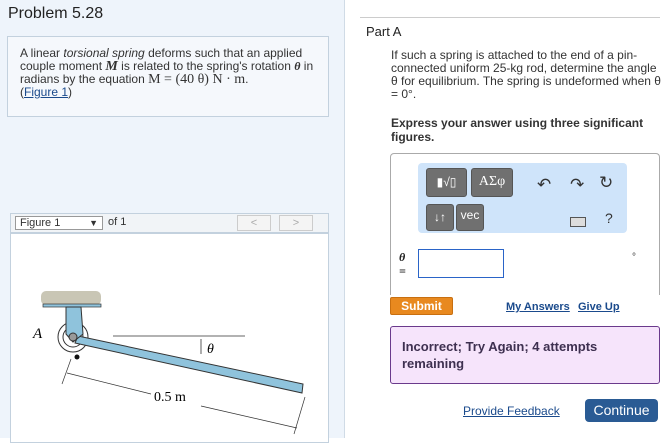  What do you see at coordinates (609, 218) in the screenshot?
I see `help-button: ?` at bounding box center [609, 218].